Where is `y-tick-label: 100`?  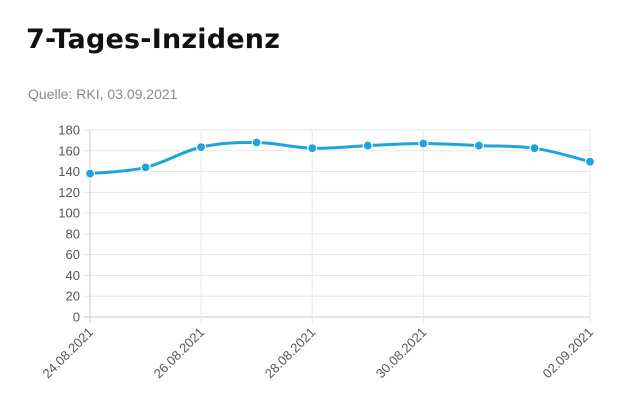 y-tick-label: 100 is located at coordinates (69, 213).